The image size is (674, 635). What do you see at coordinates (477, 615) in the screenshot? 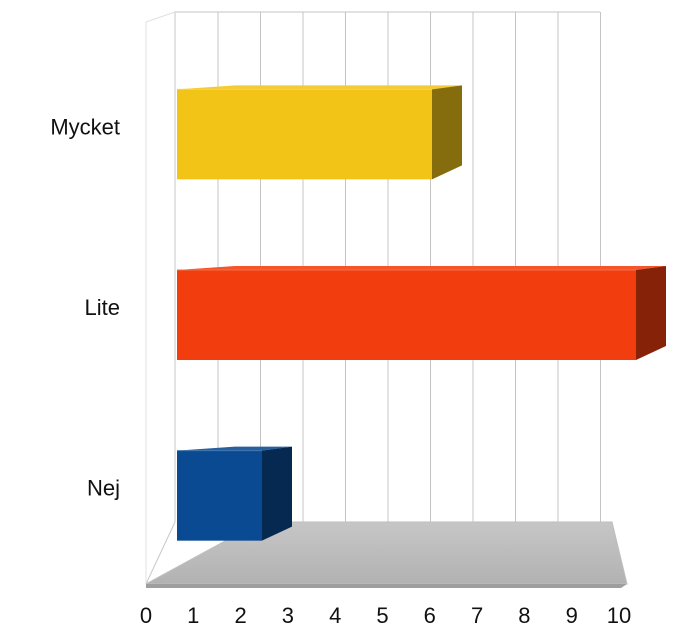
I see `x-tick-7: 7` at bounding box center [477, 615].